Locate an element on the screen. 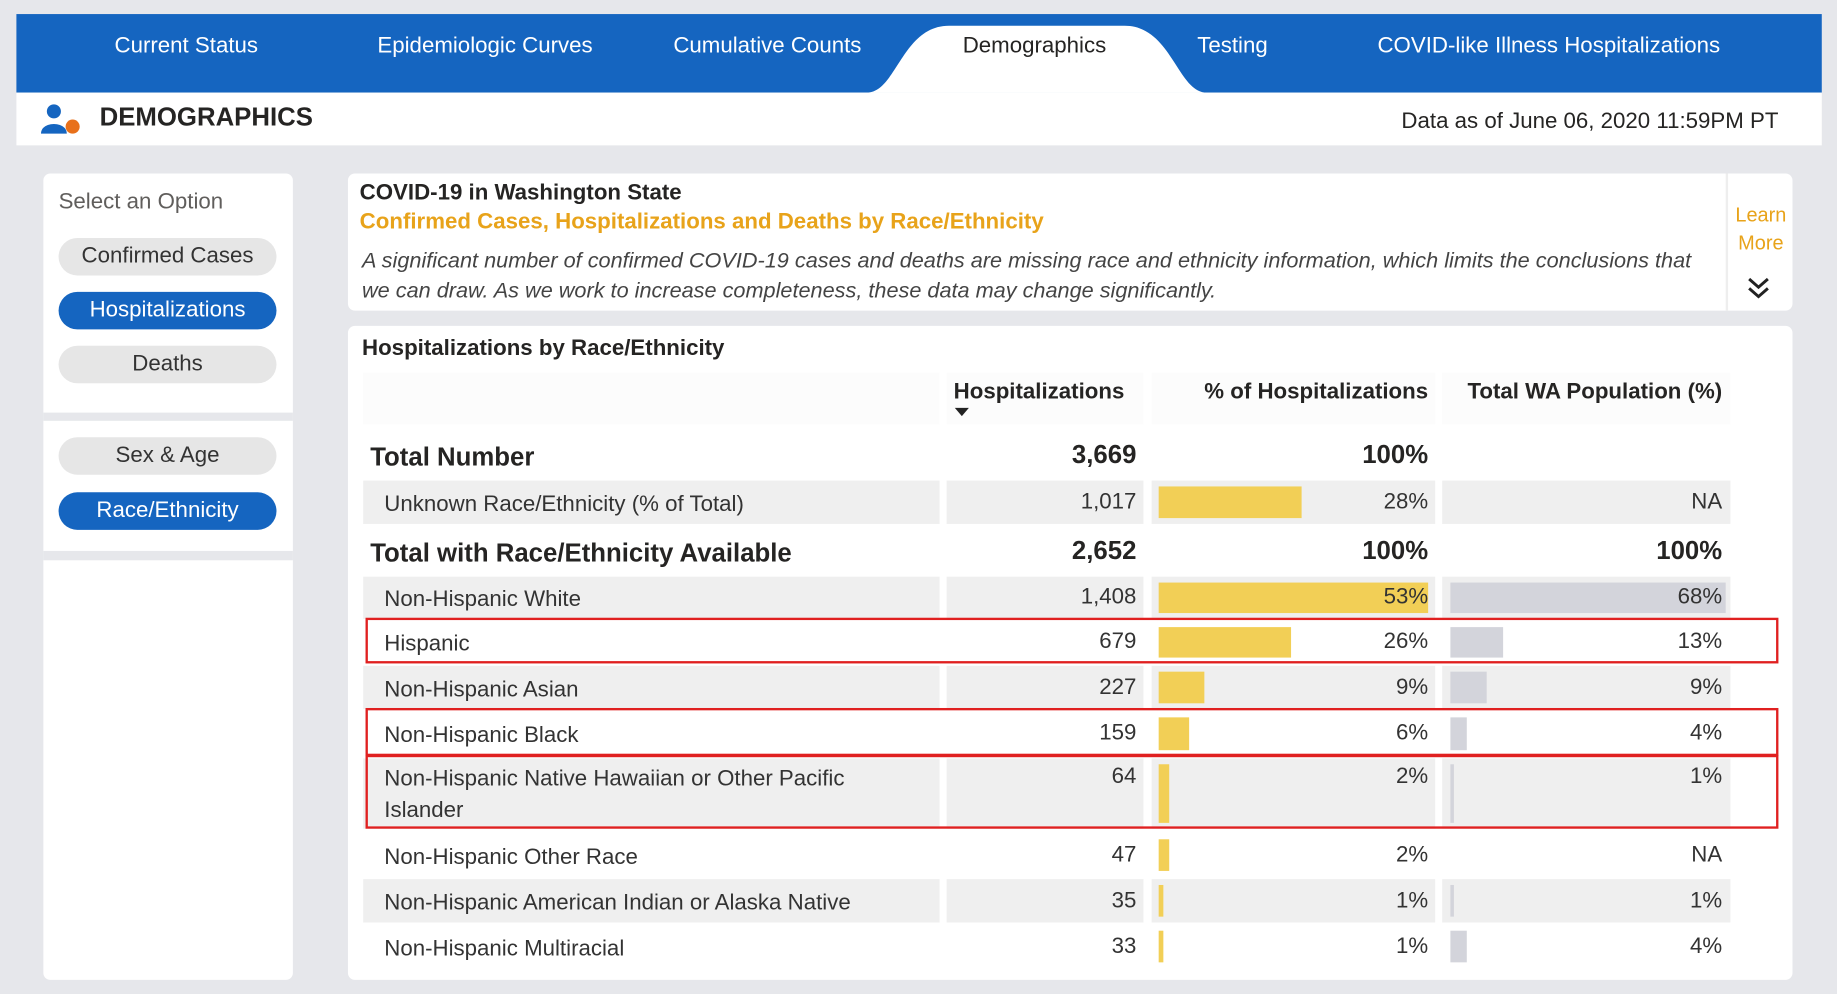 This screenshot has width=1837, height=994. row-label: Non-Hispanic Other Race is located at coordinates (511, 857).